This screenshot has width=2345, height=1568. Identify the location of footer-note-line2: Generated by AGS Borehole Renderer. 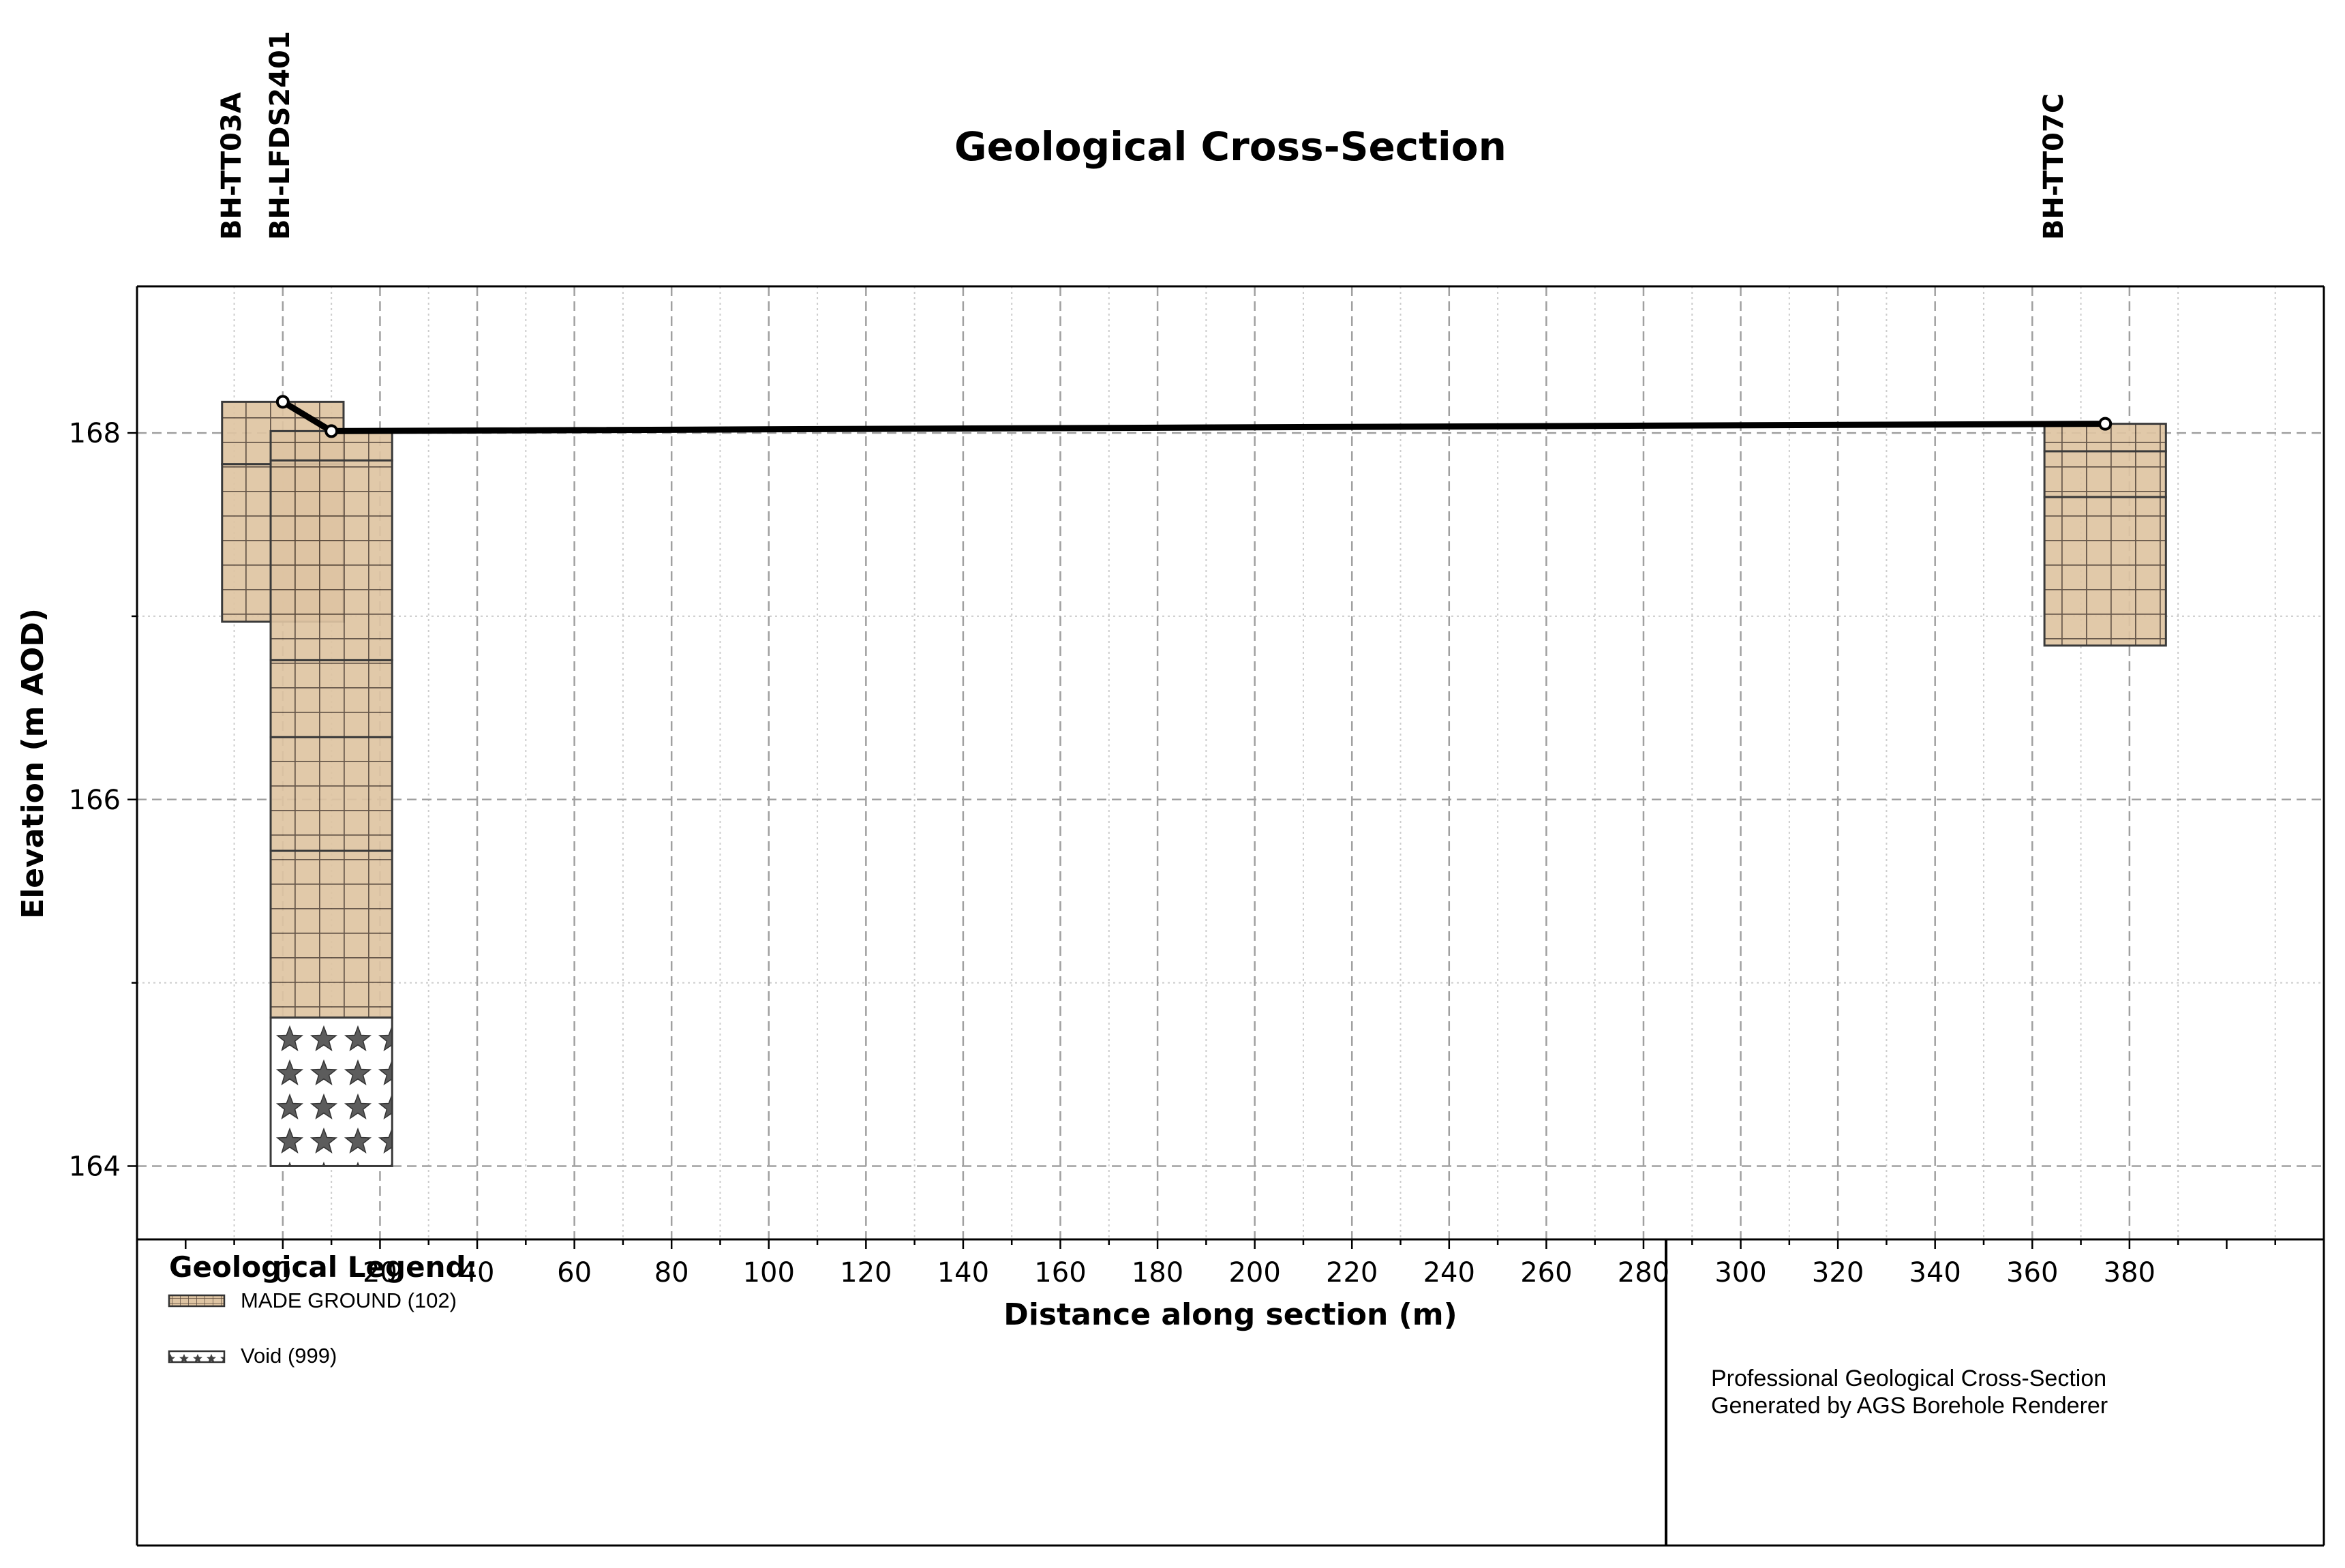
(1909, 1406).